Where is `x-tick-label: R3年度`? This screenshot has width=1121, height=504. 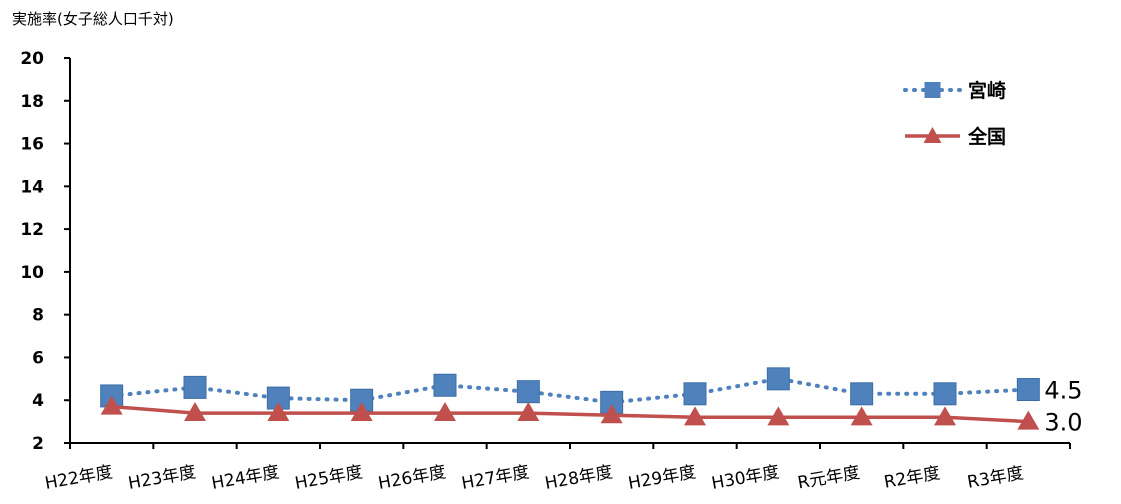
x-tick-label: R3年度 is located at coordinates (995, 478).